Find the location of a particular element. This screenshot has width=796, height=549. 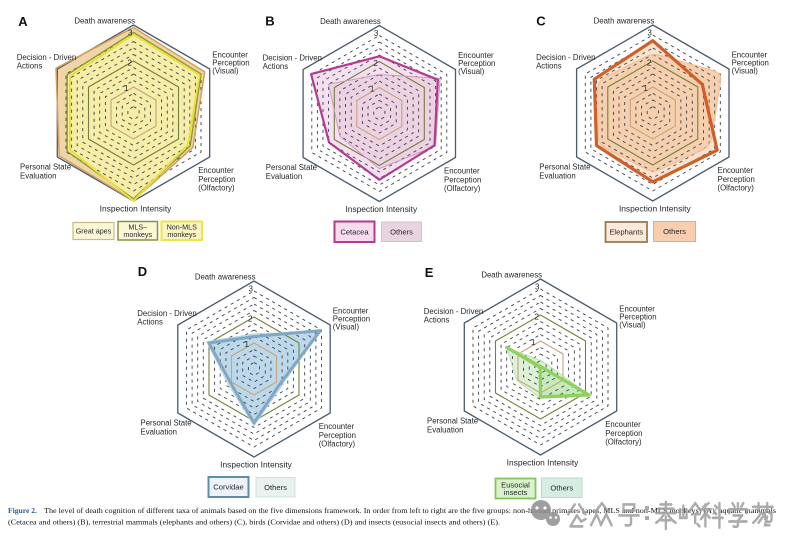

svg-text: Non-MLS is located at coordinates (182, 227).